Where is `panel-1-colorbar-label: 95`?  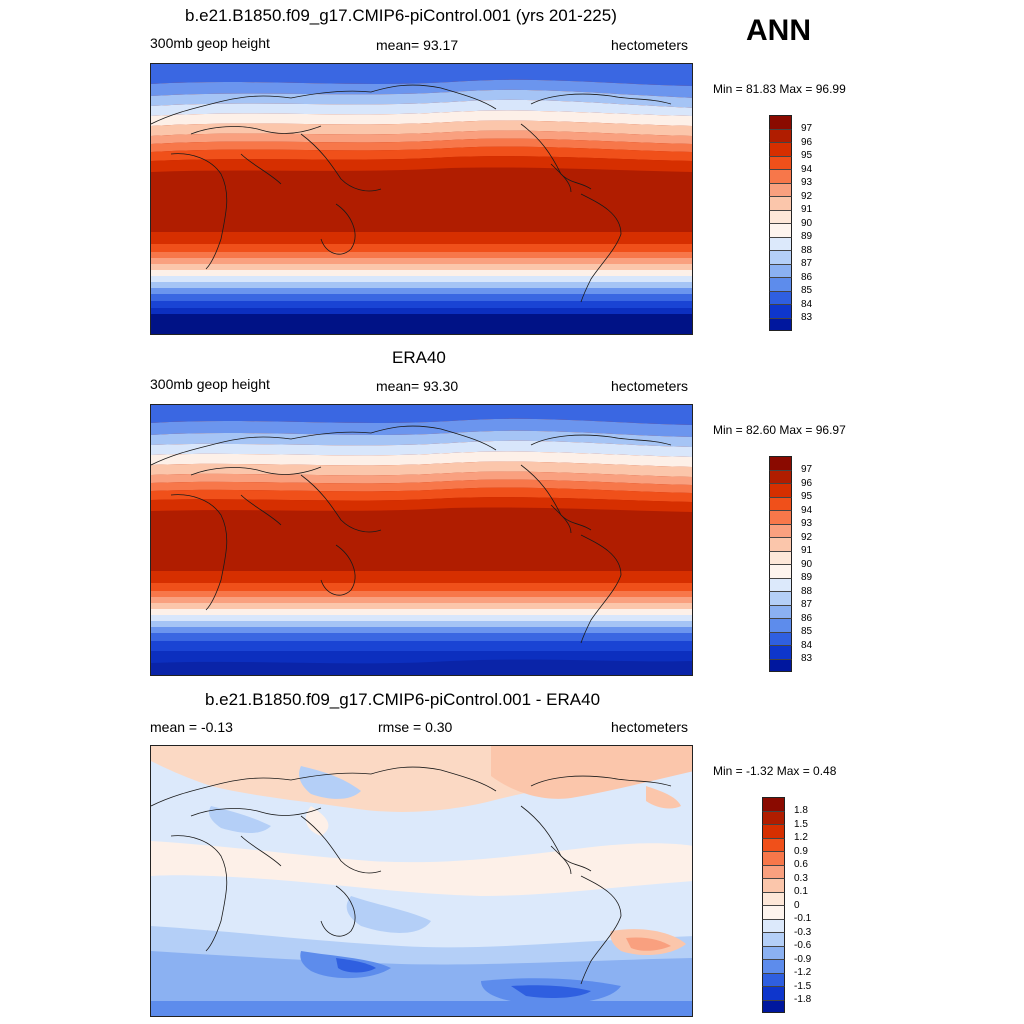 panel-1-colorbar-label: 95 is located at coordinates (807, 155).